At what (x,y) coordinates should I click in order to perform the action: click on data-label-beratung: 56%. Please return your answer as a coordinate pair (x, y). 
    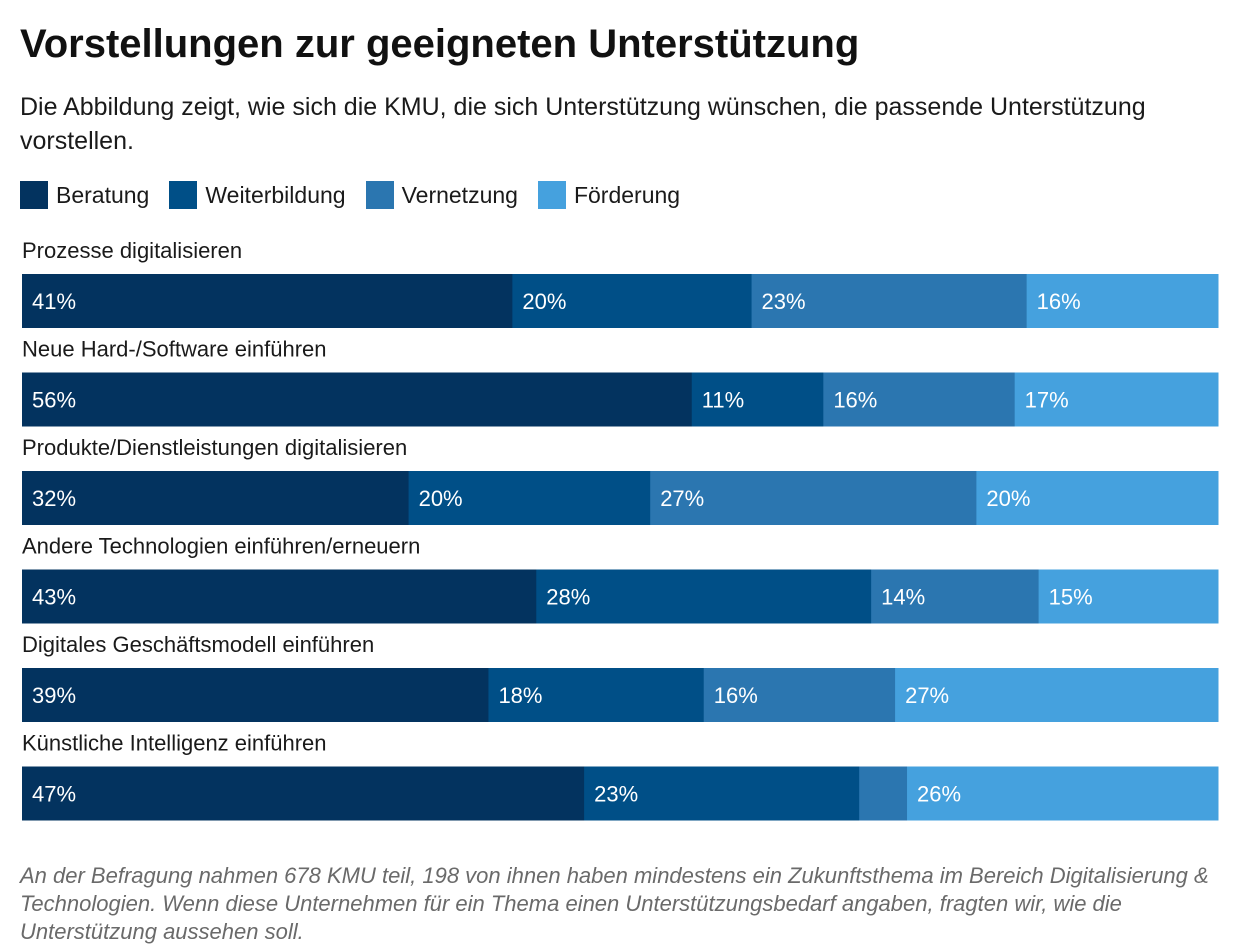
    Looking at the image, I should click on (54, 400).